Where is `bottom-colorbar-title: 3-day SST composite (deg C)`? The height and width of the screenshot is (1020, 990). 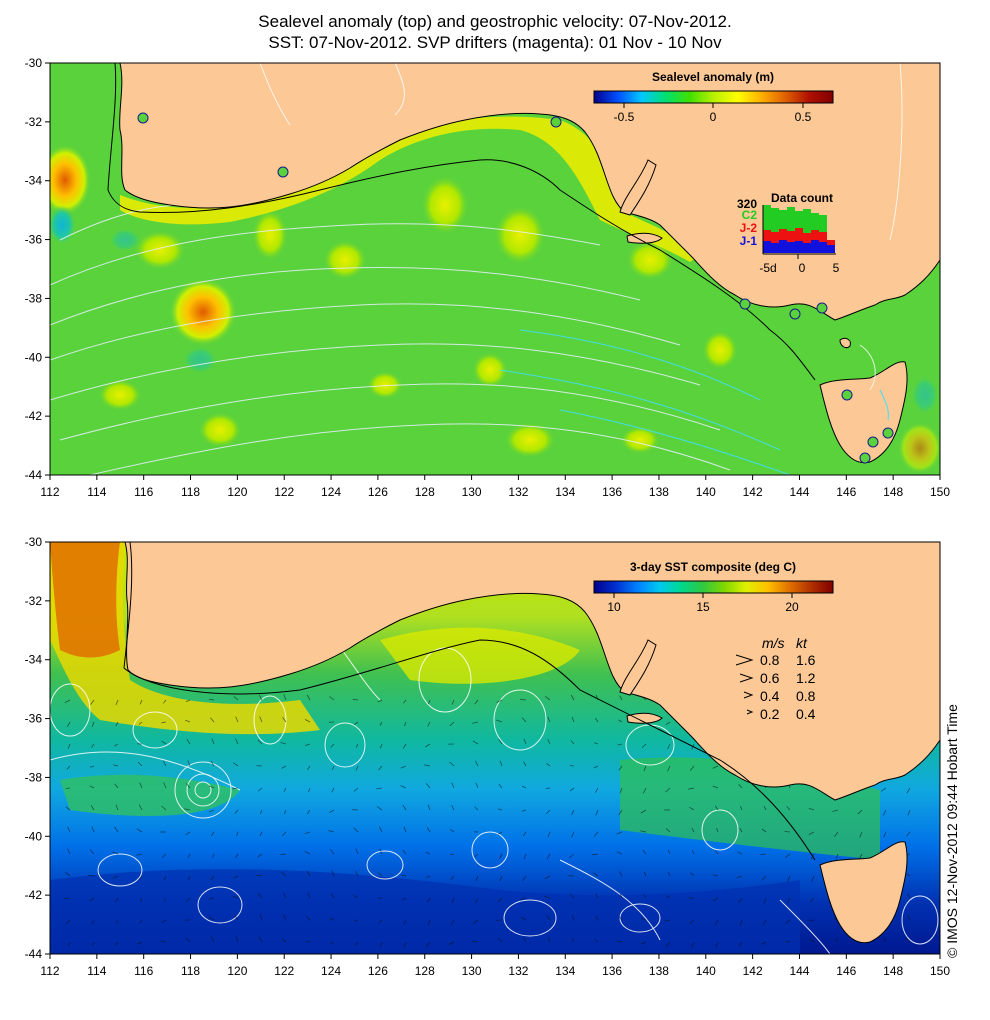 bottom-colorbar-title: 3-day SST composite (deg C) is located at coordinates (713, 567).